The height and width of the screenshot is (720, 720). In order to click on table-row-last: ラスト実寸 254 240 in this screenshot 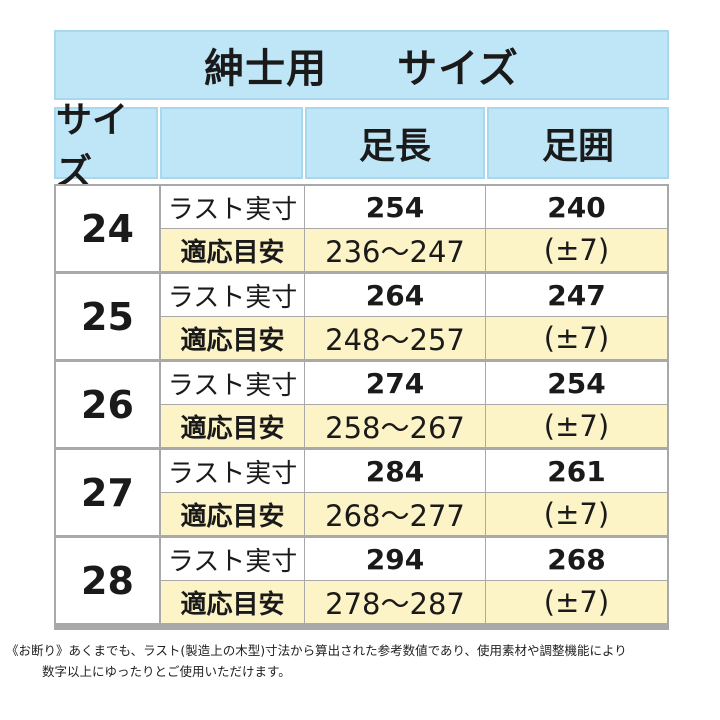, I will do `click(414, 207)`.